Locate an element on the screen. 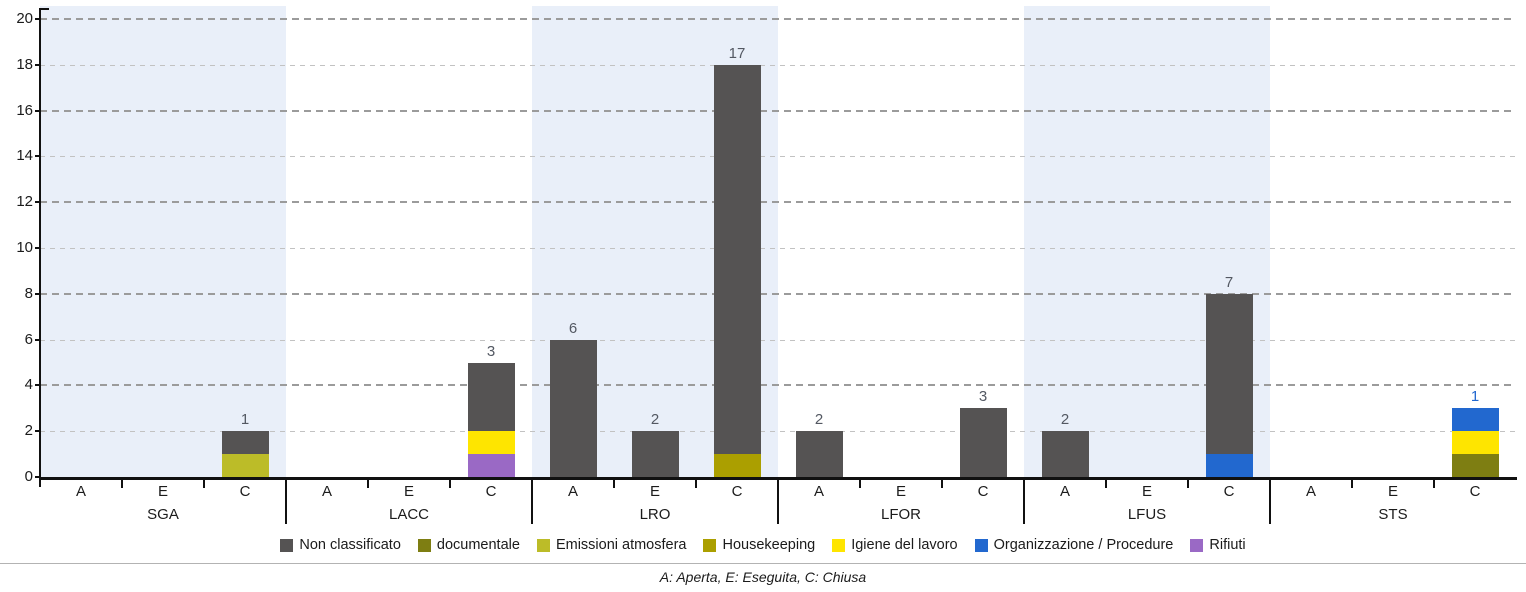 The width and height of the screenshot is (1526, 592). x-axis-line is located at coordinates (778, 478).